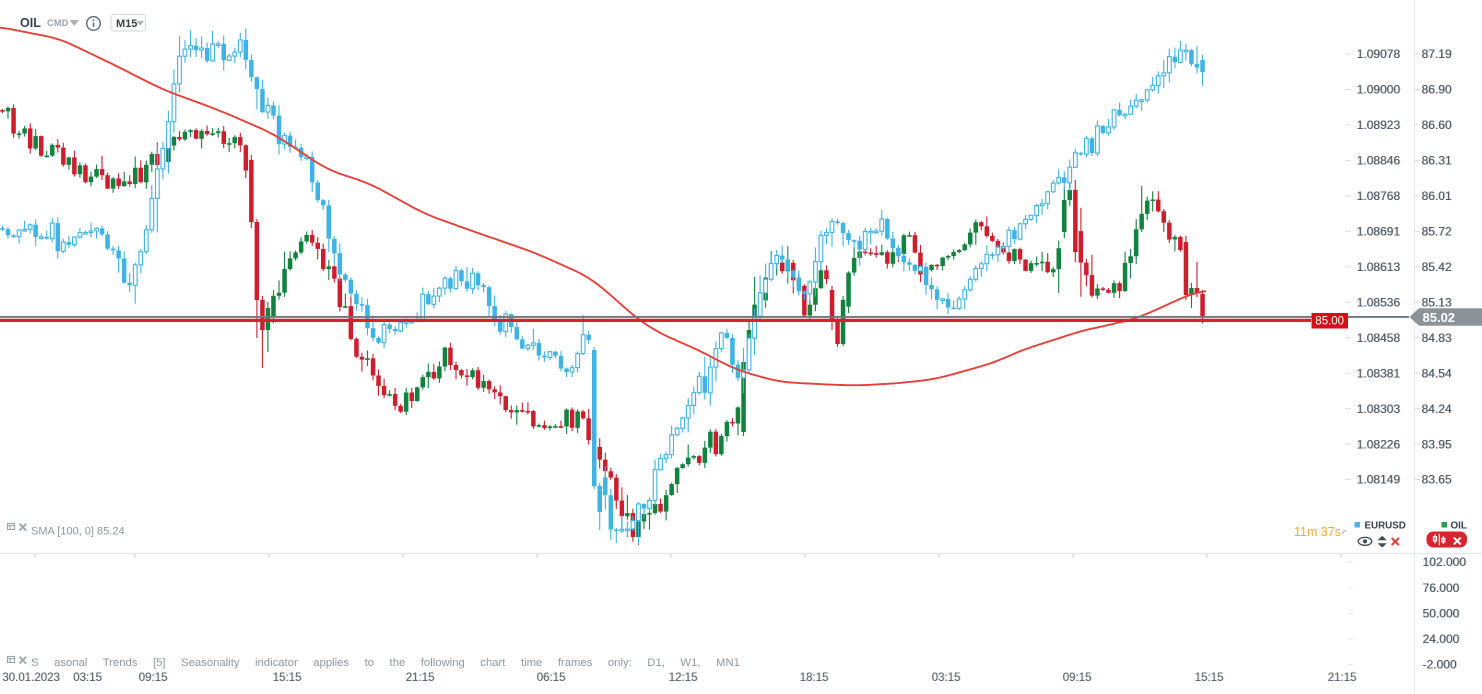 The width and height of the screenshot is (1482, 694). What do you see at coordinates (1379, 373) in the screenshot?
I see `svg-text: 1.08381` at bounding box center [1379, 373].